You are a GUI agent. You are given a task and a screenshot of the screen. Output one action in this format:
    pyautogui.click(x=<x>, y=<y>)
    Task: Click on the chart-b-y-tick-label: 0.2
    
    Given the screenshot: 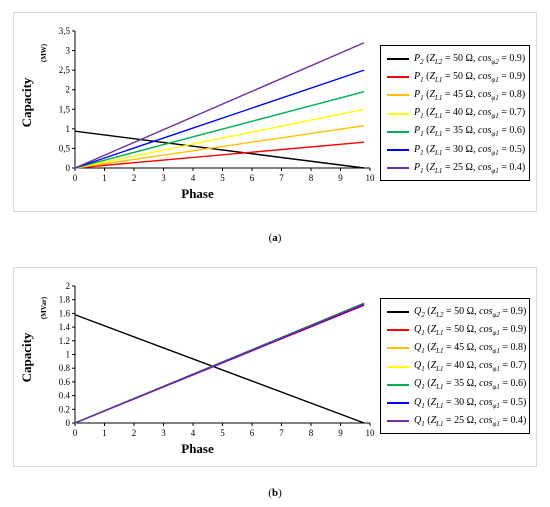 What is the action you would take?
    pyautogui.click(x=64, y=409)
    